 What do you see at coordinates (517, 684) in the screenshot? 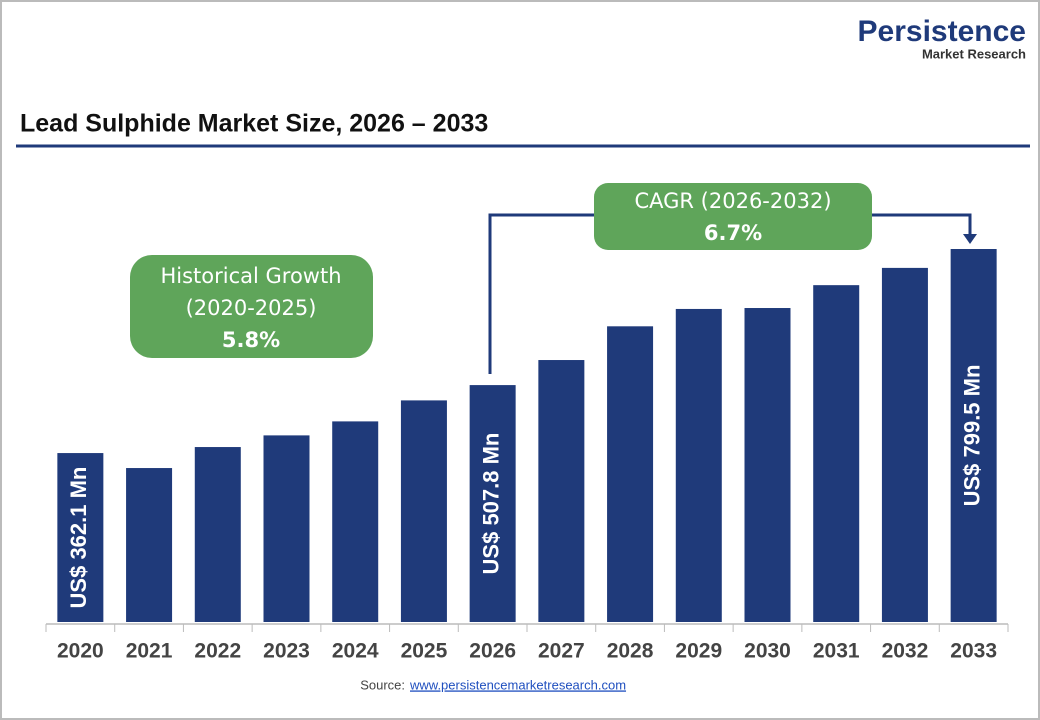
I see `source-link: www.persistencemarketresearch.com` at bounding box center [517, 684].